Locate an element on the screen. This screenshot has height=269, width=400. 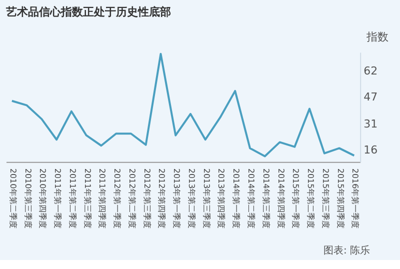
x-tick-label: 2012年第一季度 is located at coordinates (117, 198).